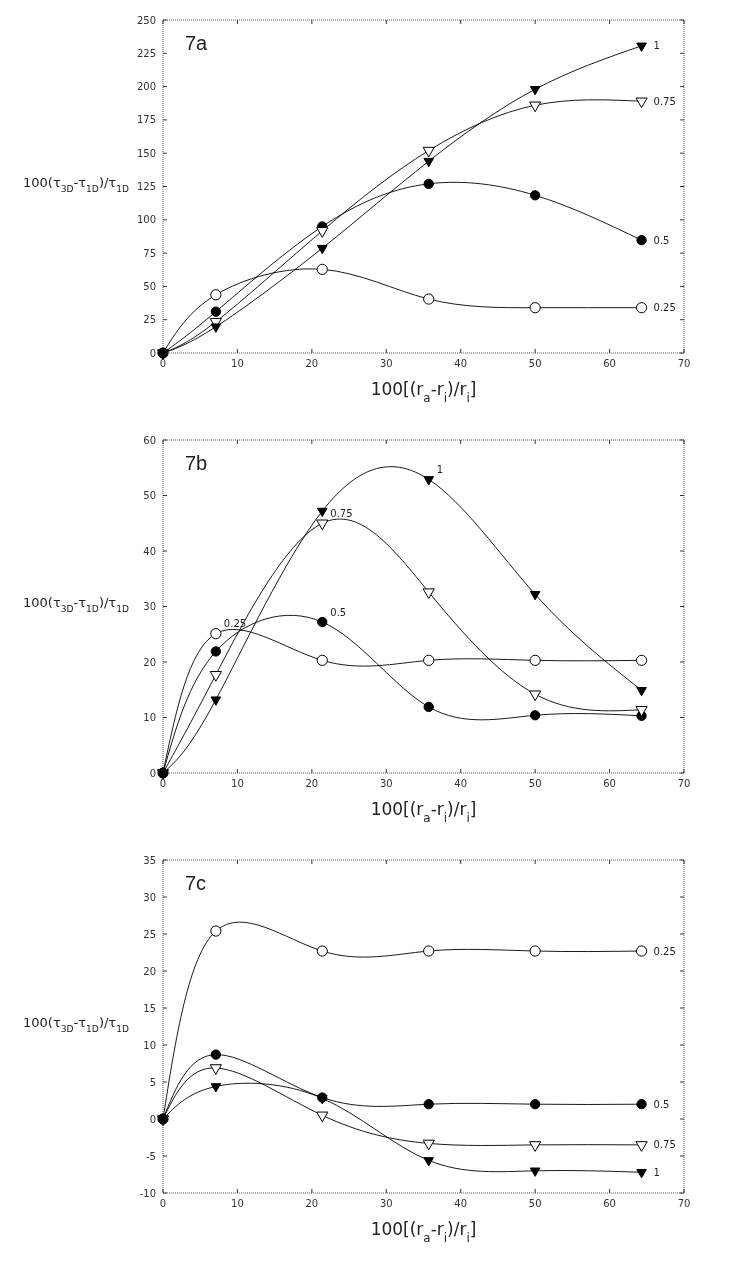 The width and height of the screenshot is (742, 1272). Describe the element at coordinates (146, 186) in the screenshot. I see `y-tick-label: 125` at that location.